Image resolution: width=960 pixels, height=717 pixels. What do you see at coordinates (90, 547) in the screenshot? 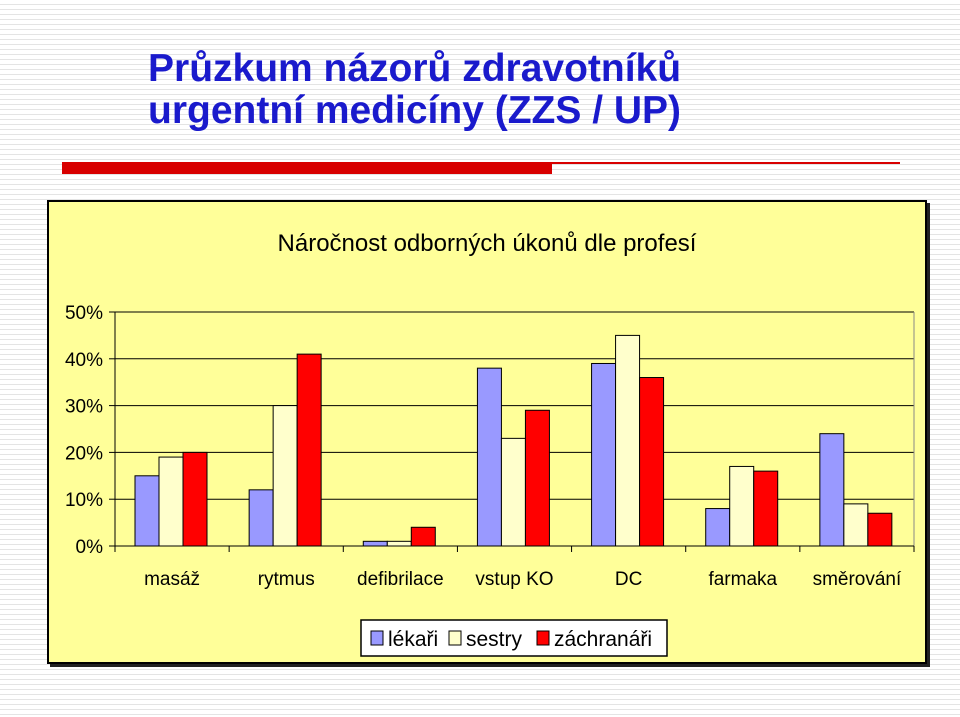
I see `y-tick-label: 0%` at bounding box center [90, 547].